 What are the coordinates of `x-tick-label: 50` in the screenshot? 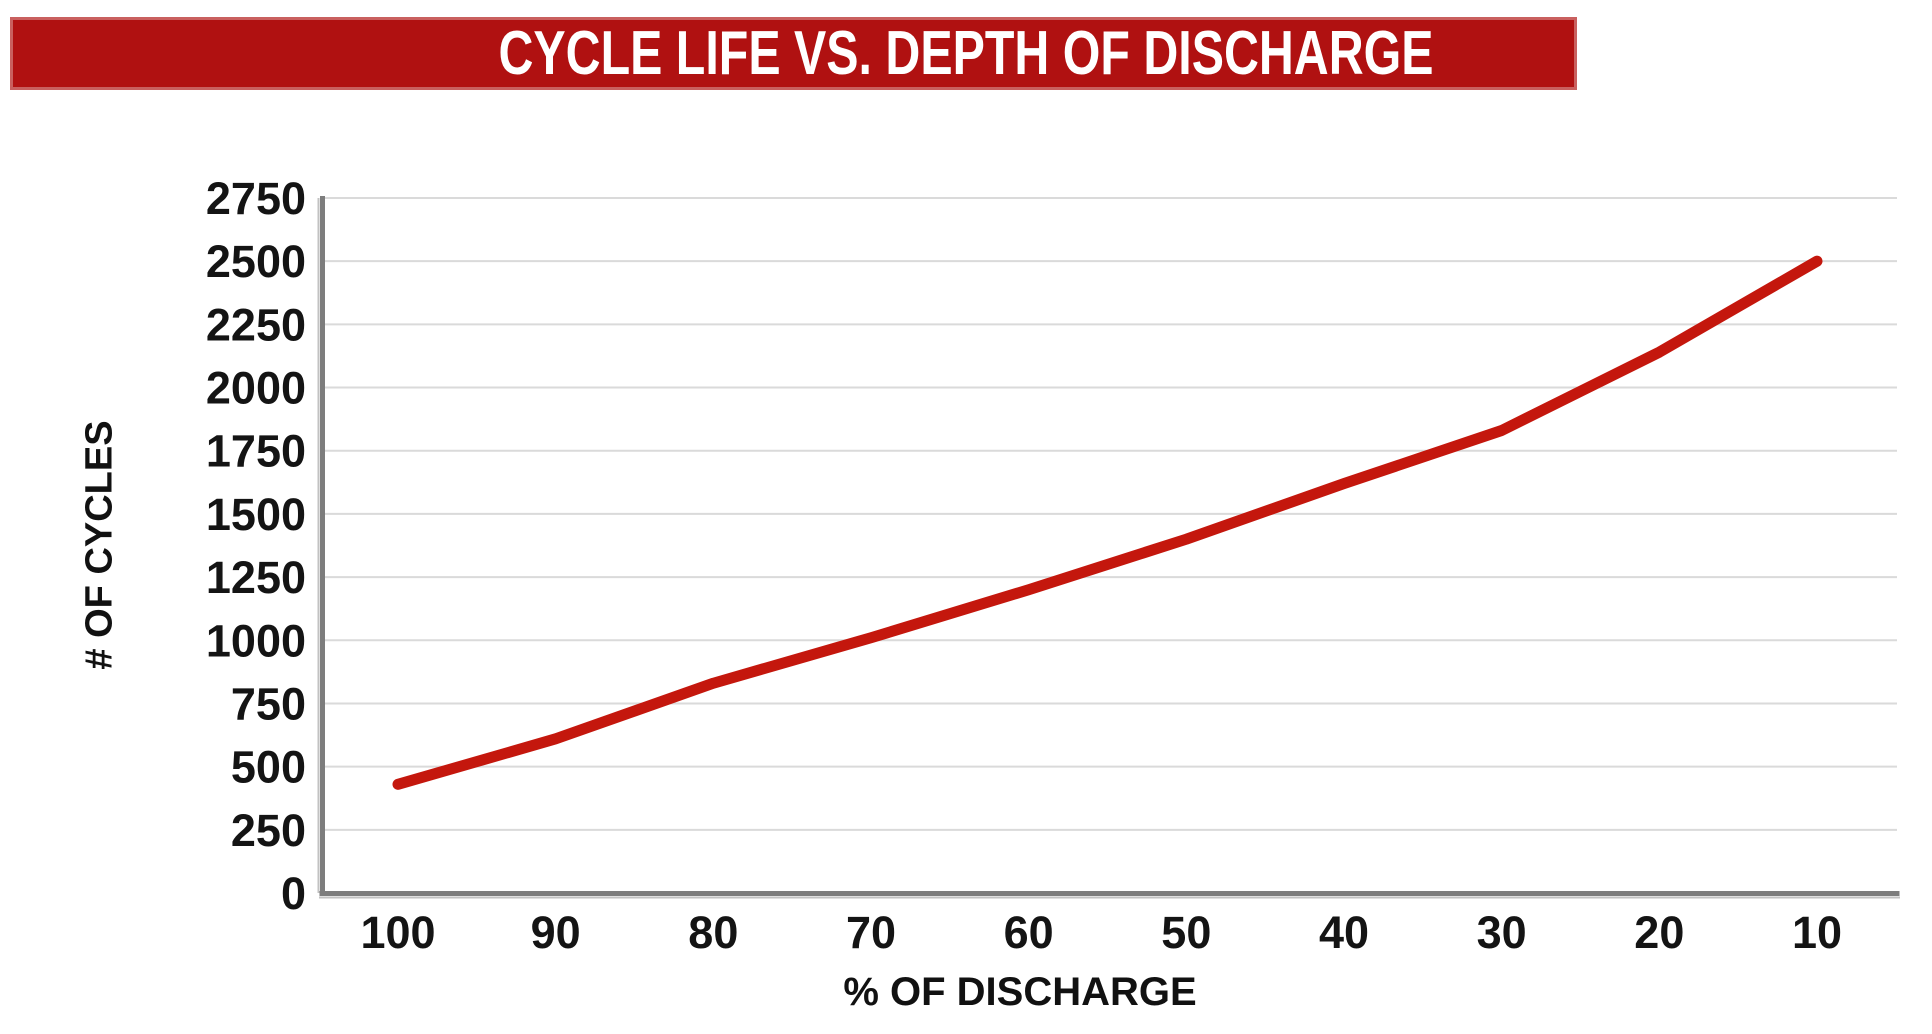 It's located at (1186, 932).